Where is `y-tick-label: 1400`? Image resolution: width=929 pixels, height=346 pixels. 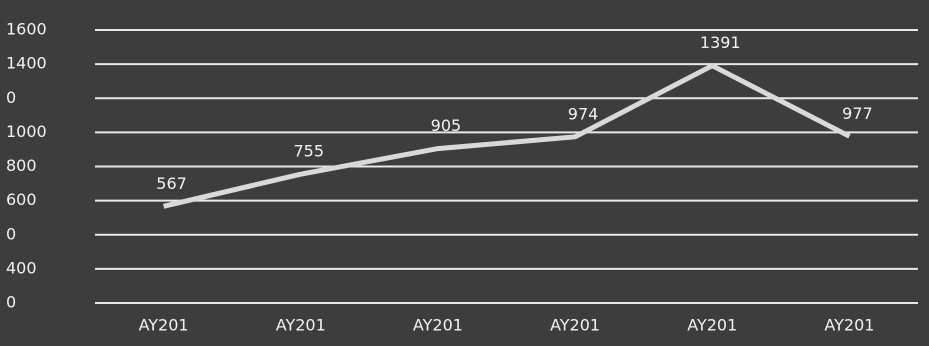
y-tick-label: 1400 is located at coordinates (26, 63).